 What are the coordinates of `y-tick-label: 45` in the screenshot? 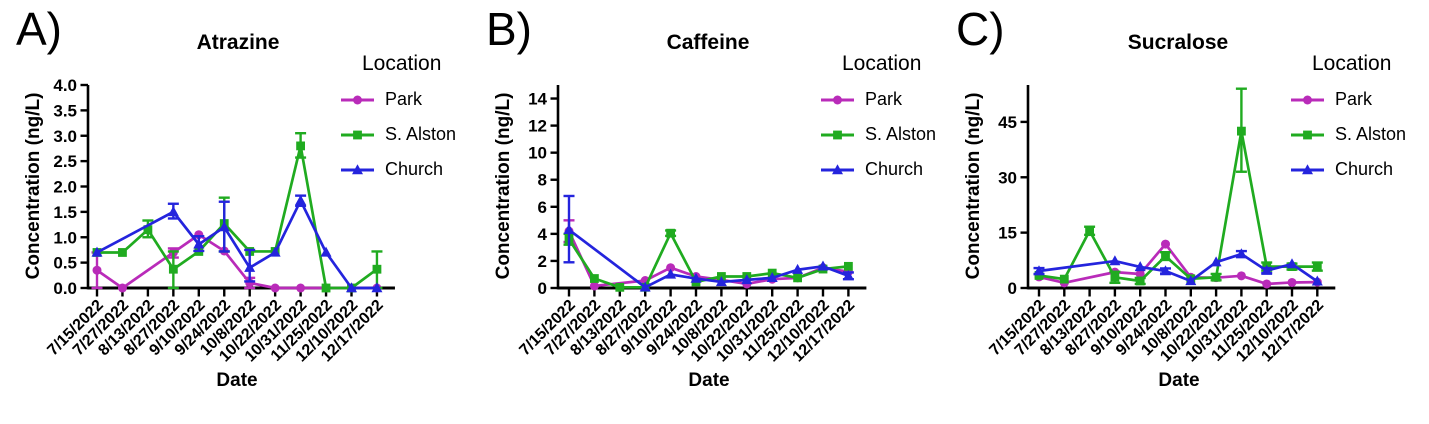 It's located at (1007, 122).